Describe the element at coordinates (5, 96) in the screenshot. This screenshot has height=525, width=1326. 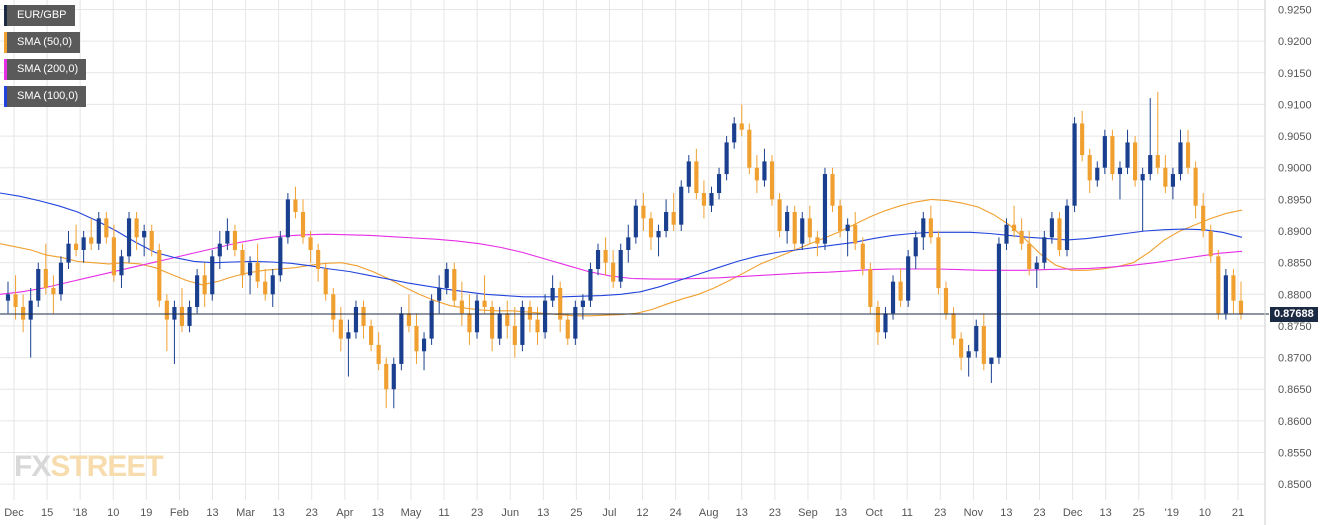
I see `legend-swatch` at that location.